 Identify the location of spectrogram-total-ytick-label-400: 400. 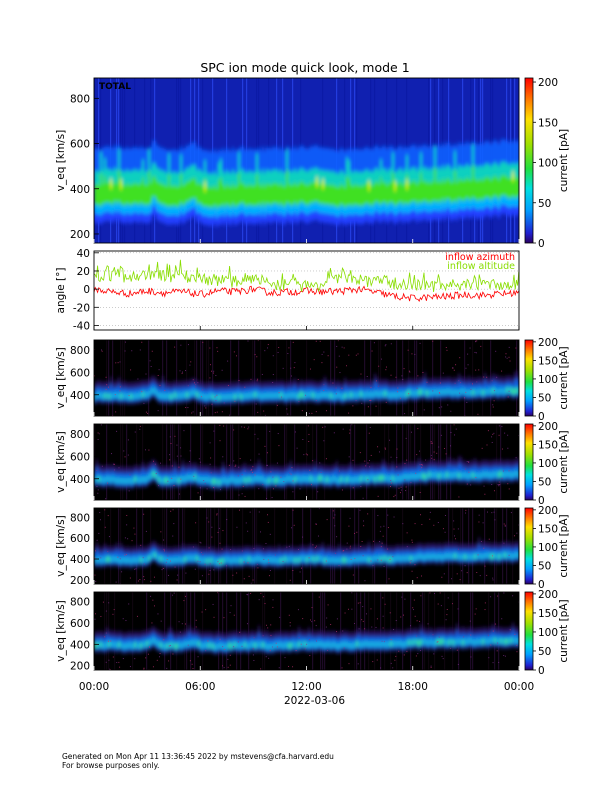
(80, 190).